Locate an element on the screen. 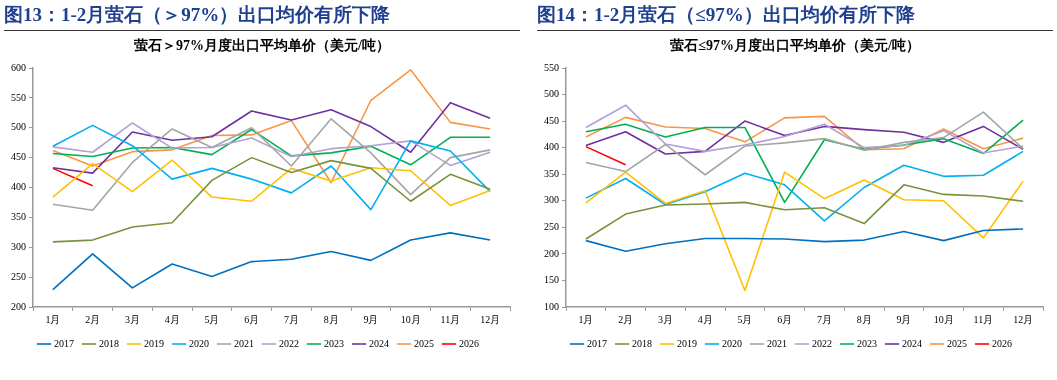  chart-subtitle: 萤石≤97%月度出口平均单价（美元/吨） is located at coordinates (795, 46).